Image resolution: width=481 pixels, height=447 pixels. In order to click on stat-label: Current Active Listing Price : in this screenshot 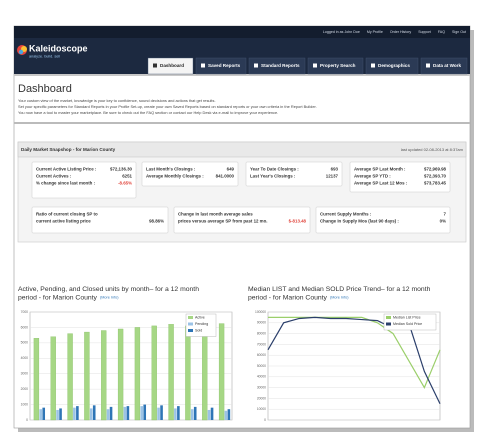, I will do `click(66, 169)`.